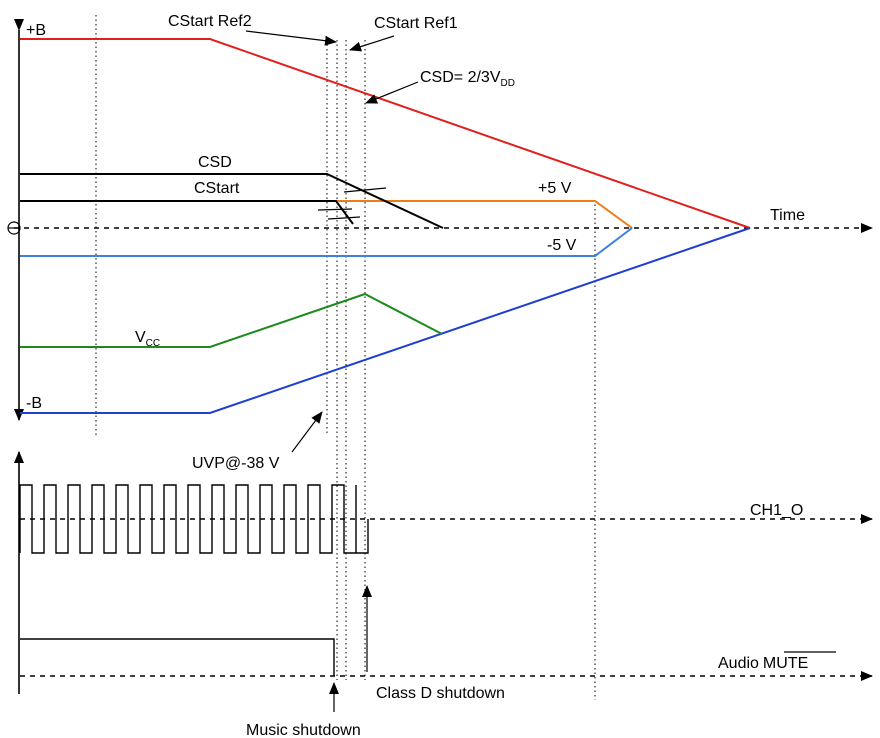 The width and height of the screenshot is (880, 738). I want to click on csd-threshold-mark, so click(365, 190).